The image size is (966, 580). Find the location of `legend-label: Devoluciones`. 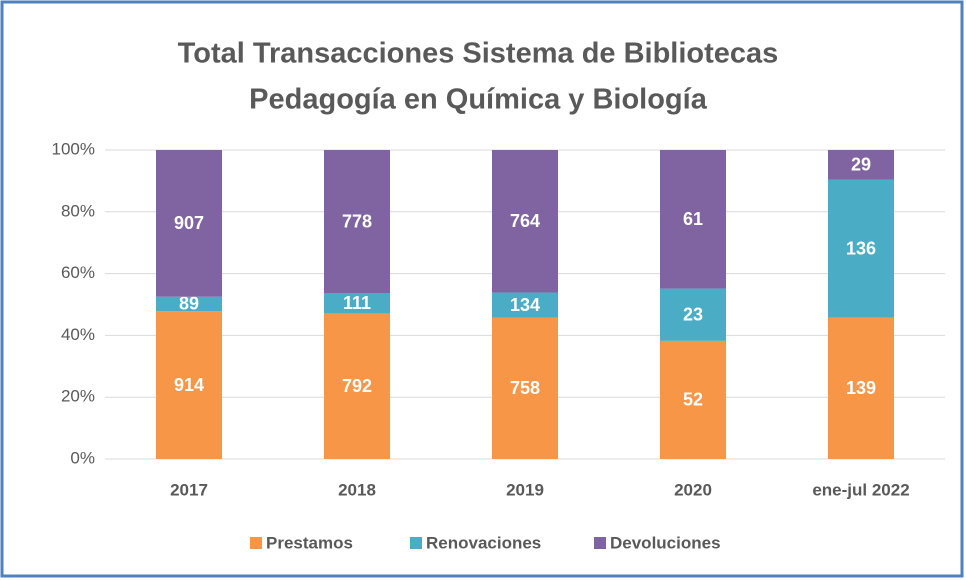

legend-label: Devoluciones is located at coordinates (665, 542).